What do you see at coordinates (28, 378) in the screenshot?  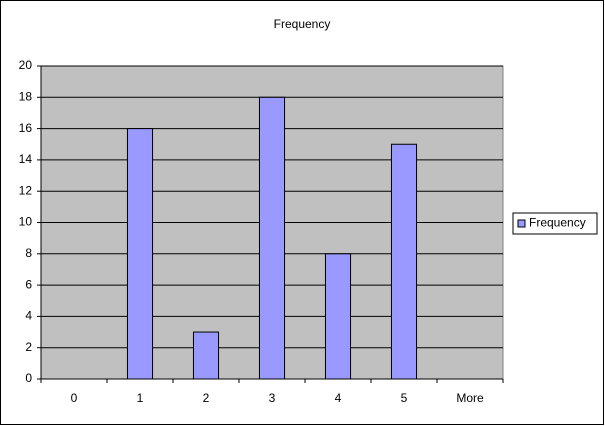 I see `y-tick-label: 0` at bounding box center [28, 378].